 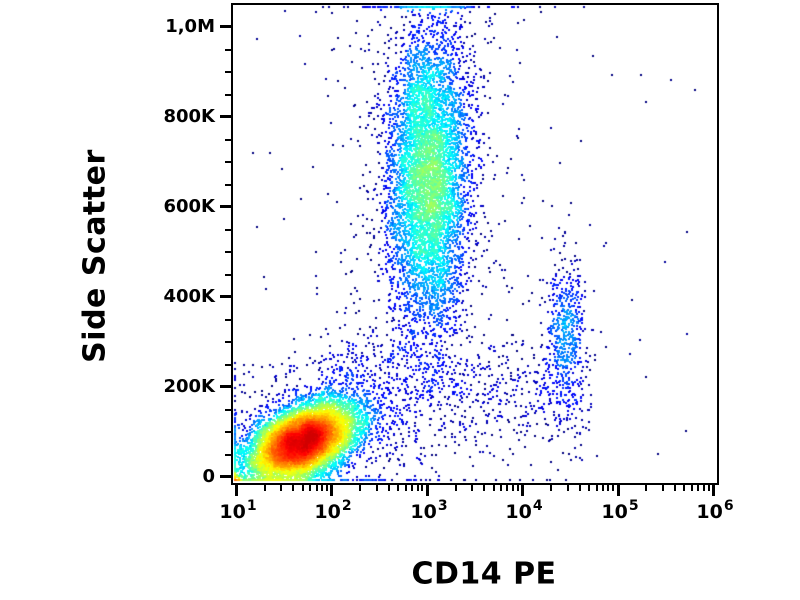 What do you see at coordinates (524, 510) in the screenshot?
I see `x-tick-label: 104` at bounding box center [524, 510].